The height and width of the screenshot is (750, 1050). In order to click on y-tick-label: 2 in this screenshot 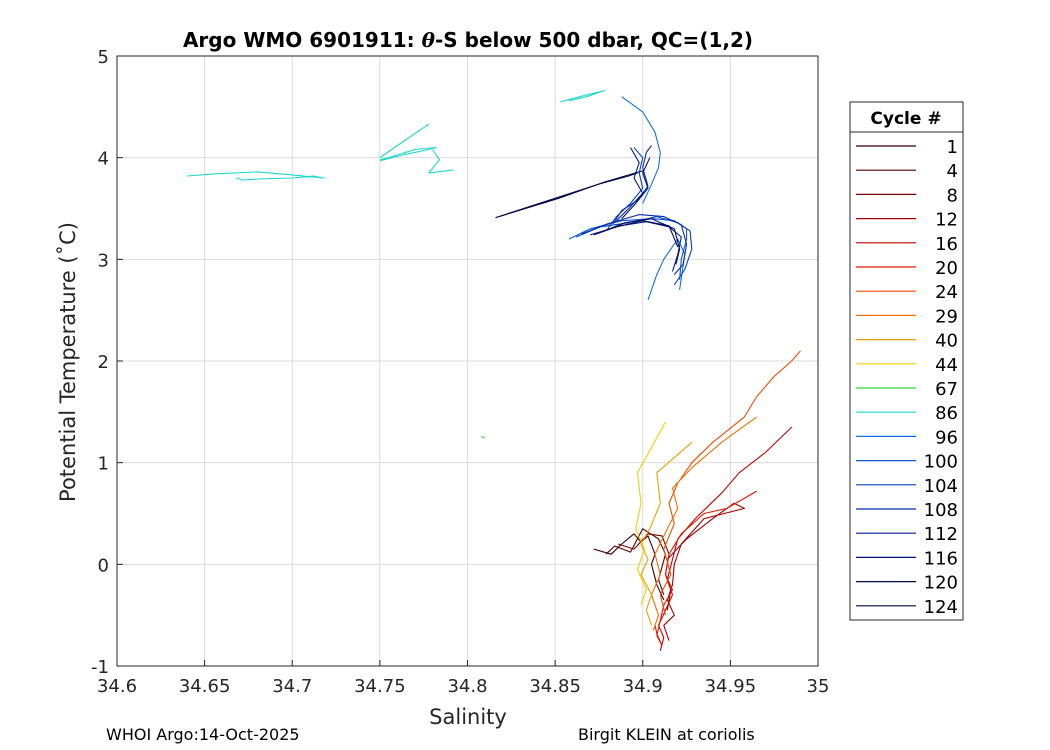, I will do `click(103, 362)`.